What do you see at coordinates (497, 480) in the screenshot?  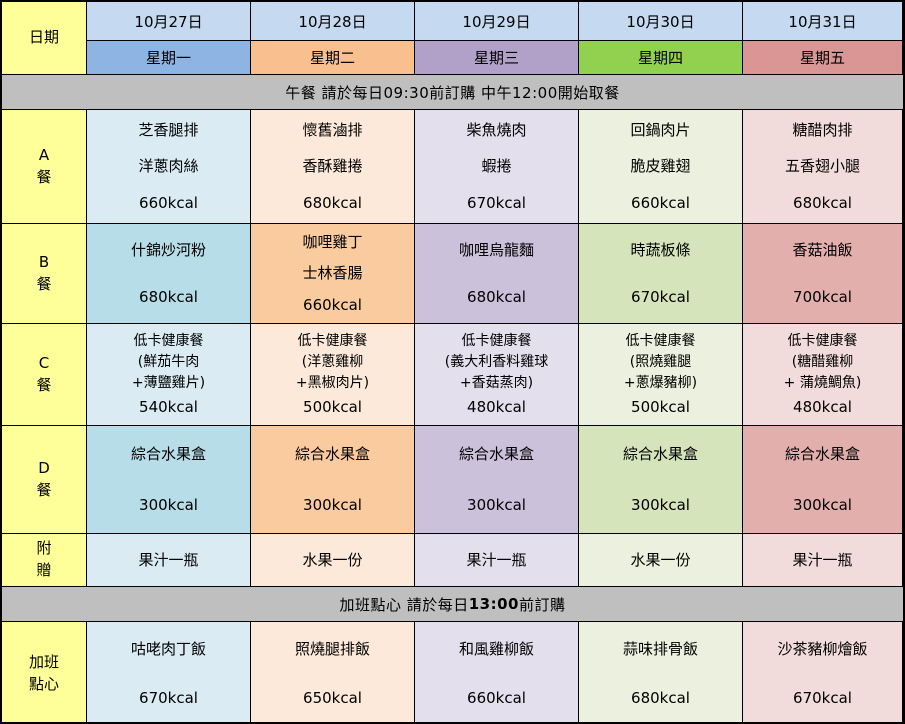 I see `meal-cell-d-day3: 綜合水果盒 300kcal` at bounding box center [497, 480].